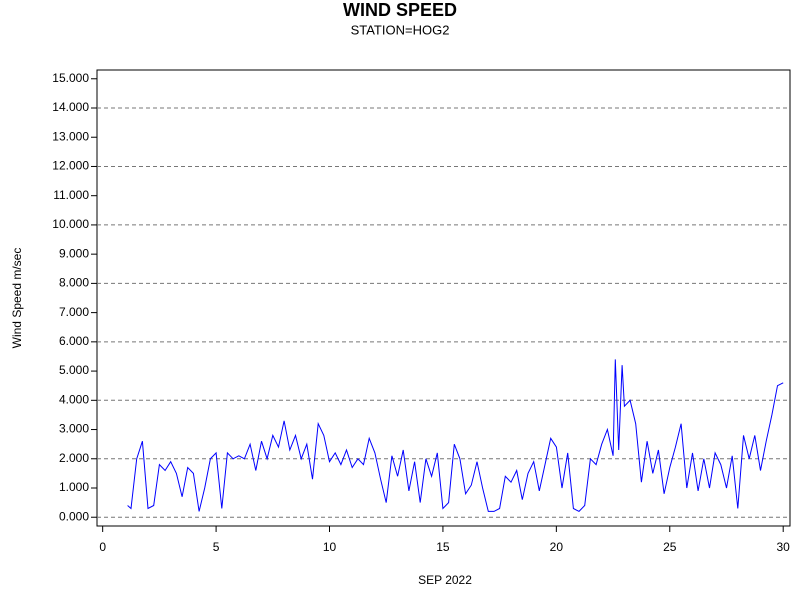 This screenshot has width=800, height=605. Describe the element at coordinates (74, 283) in the screenshot. I see `y-tick-label: 8.000` at that location.